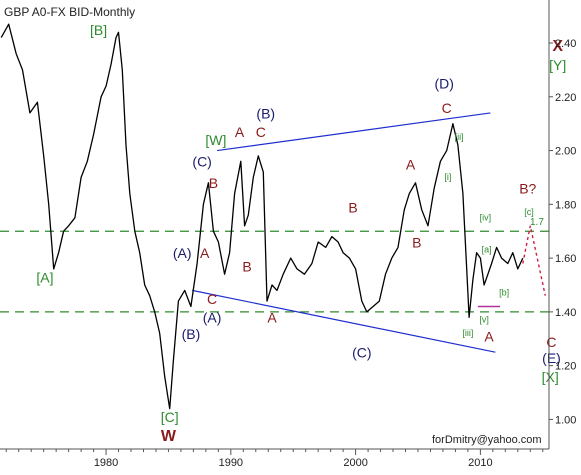 The image size is (581, 475). I want to click on wave-label: [i], so click(447, 177).